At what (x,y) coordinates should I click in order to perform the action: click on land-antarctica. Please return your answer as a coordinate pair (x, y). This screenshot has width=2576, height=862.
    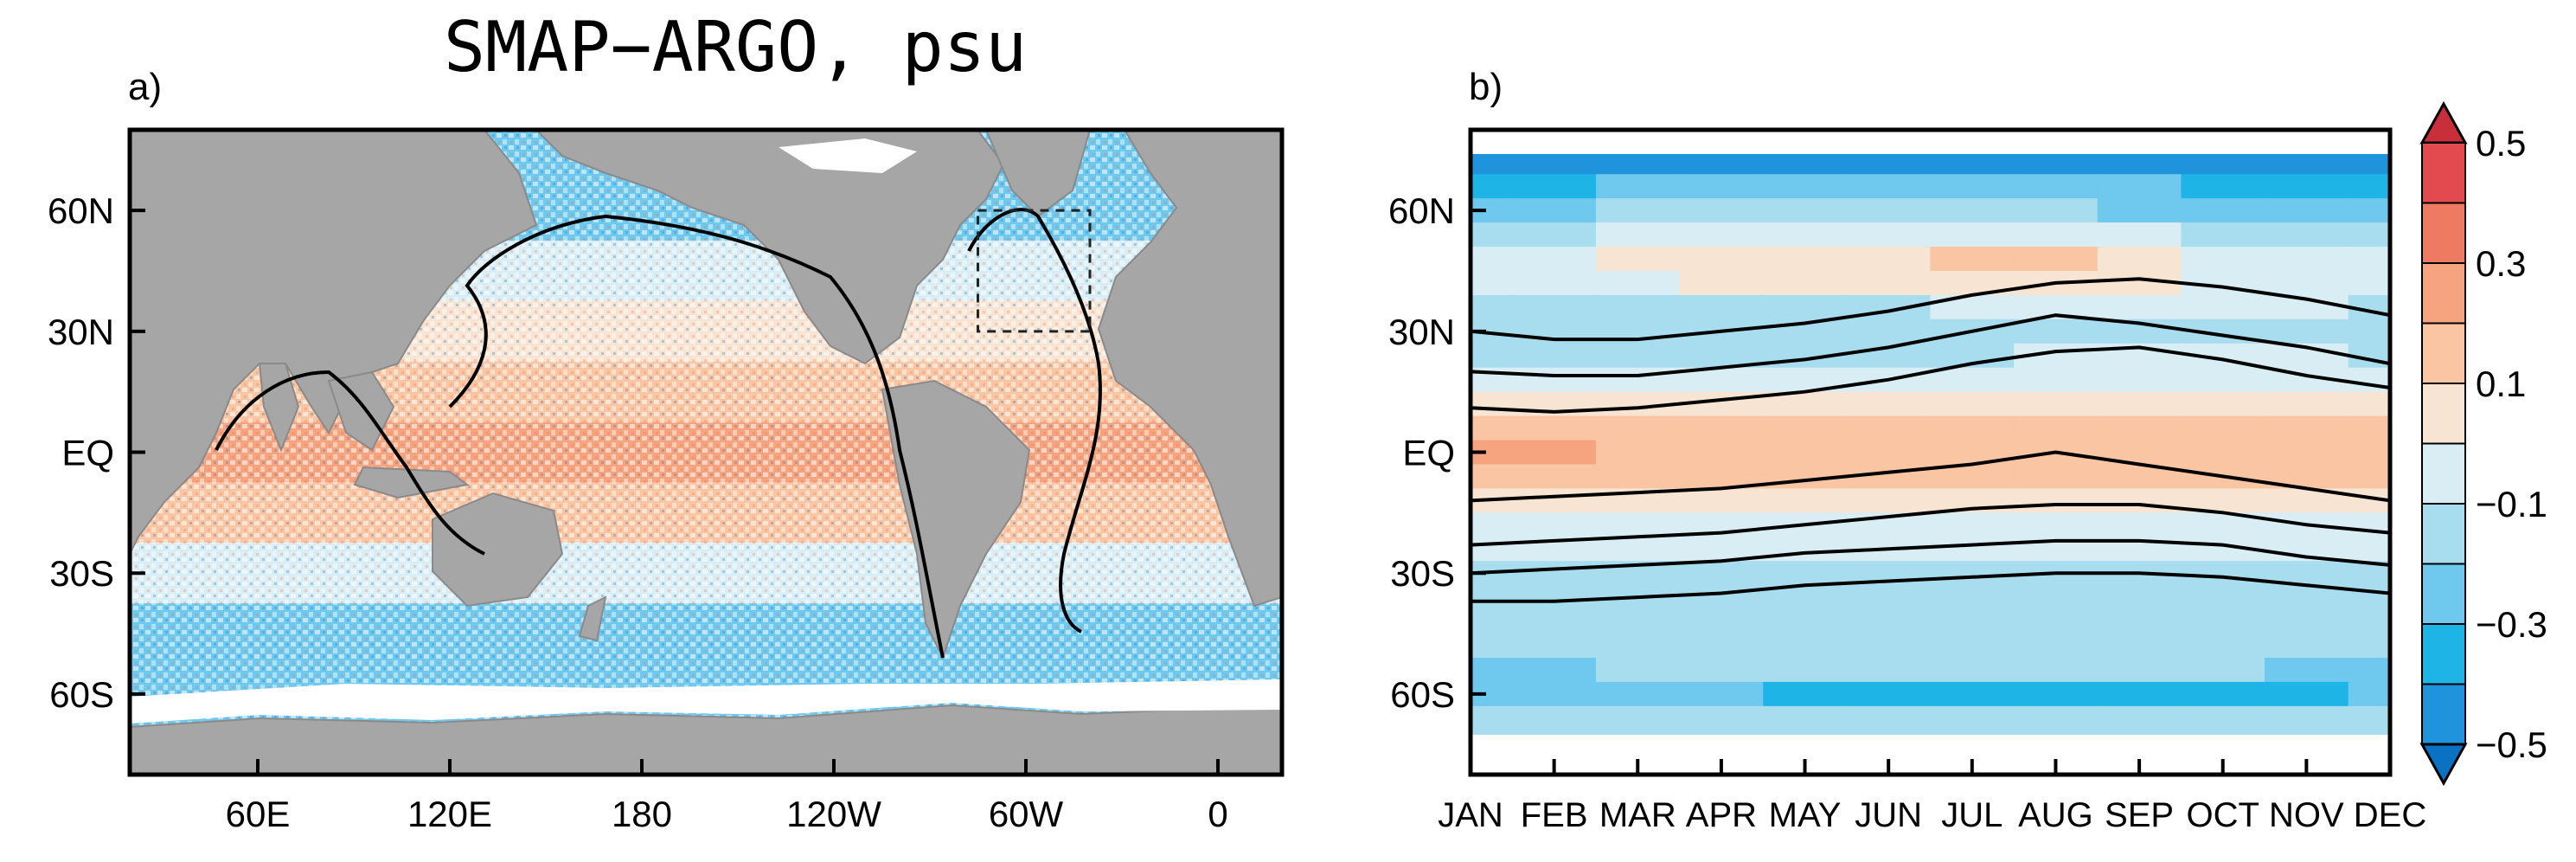
    Looking at the image, I should click on (706, 739).